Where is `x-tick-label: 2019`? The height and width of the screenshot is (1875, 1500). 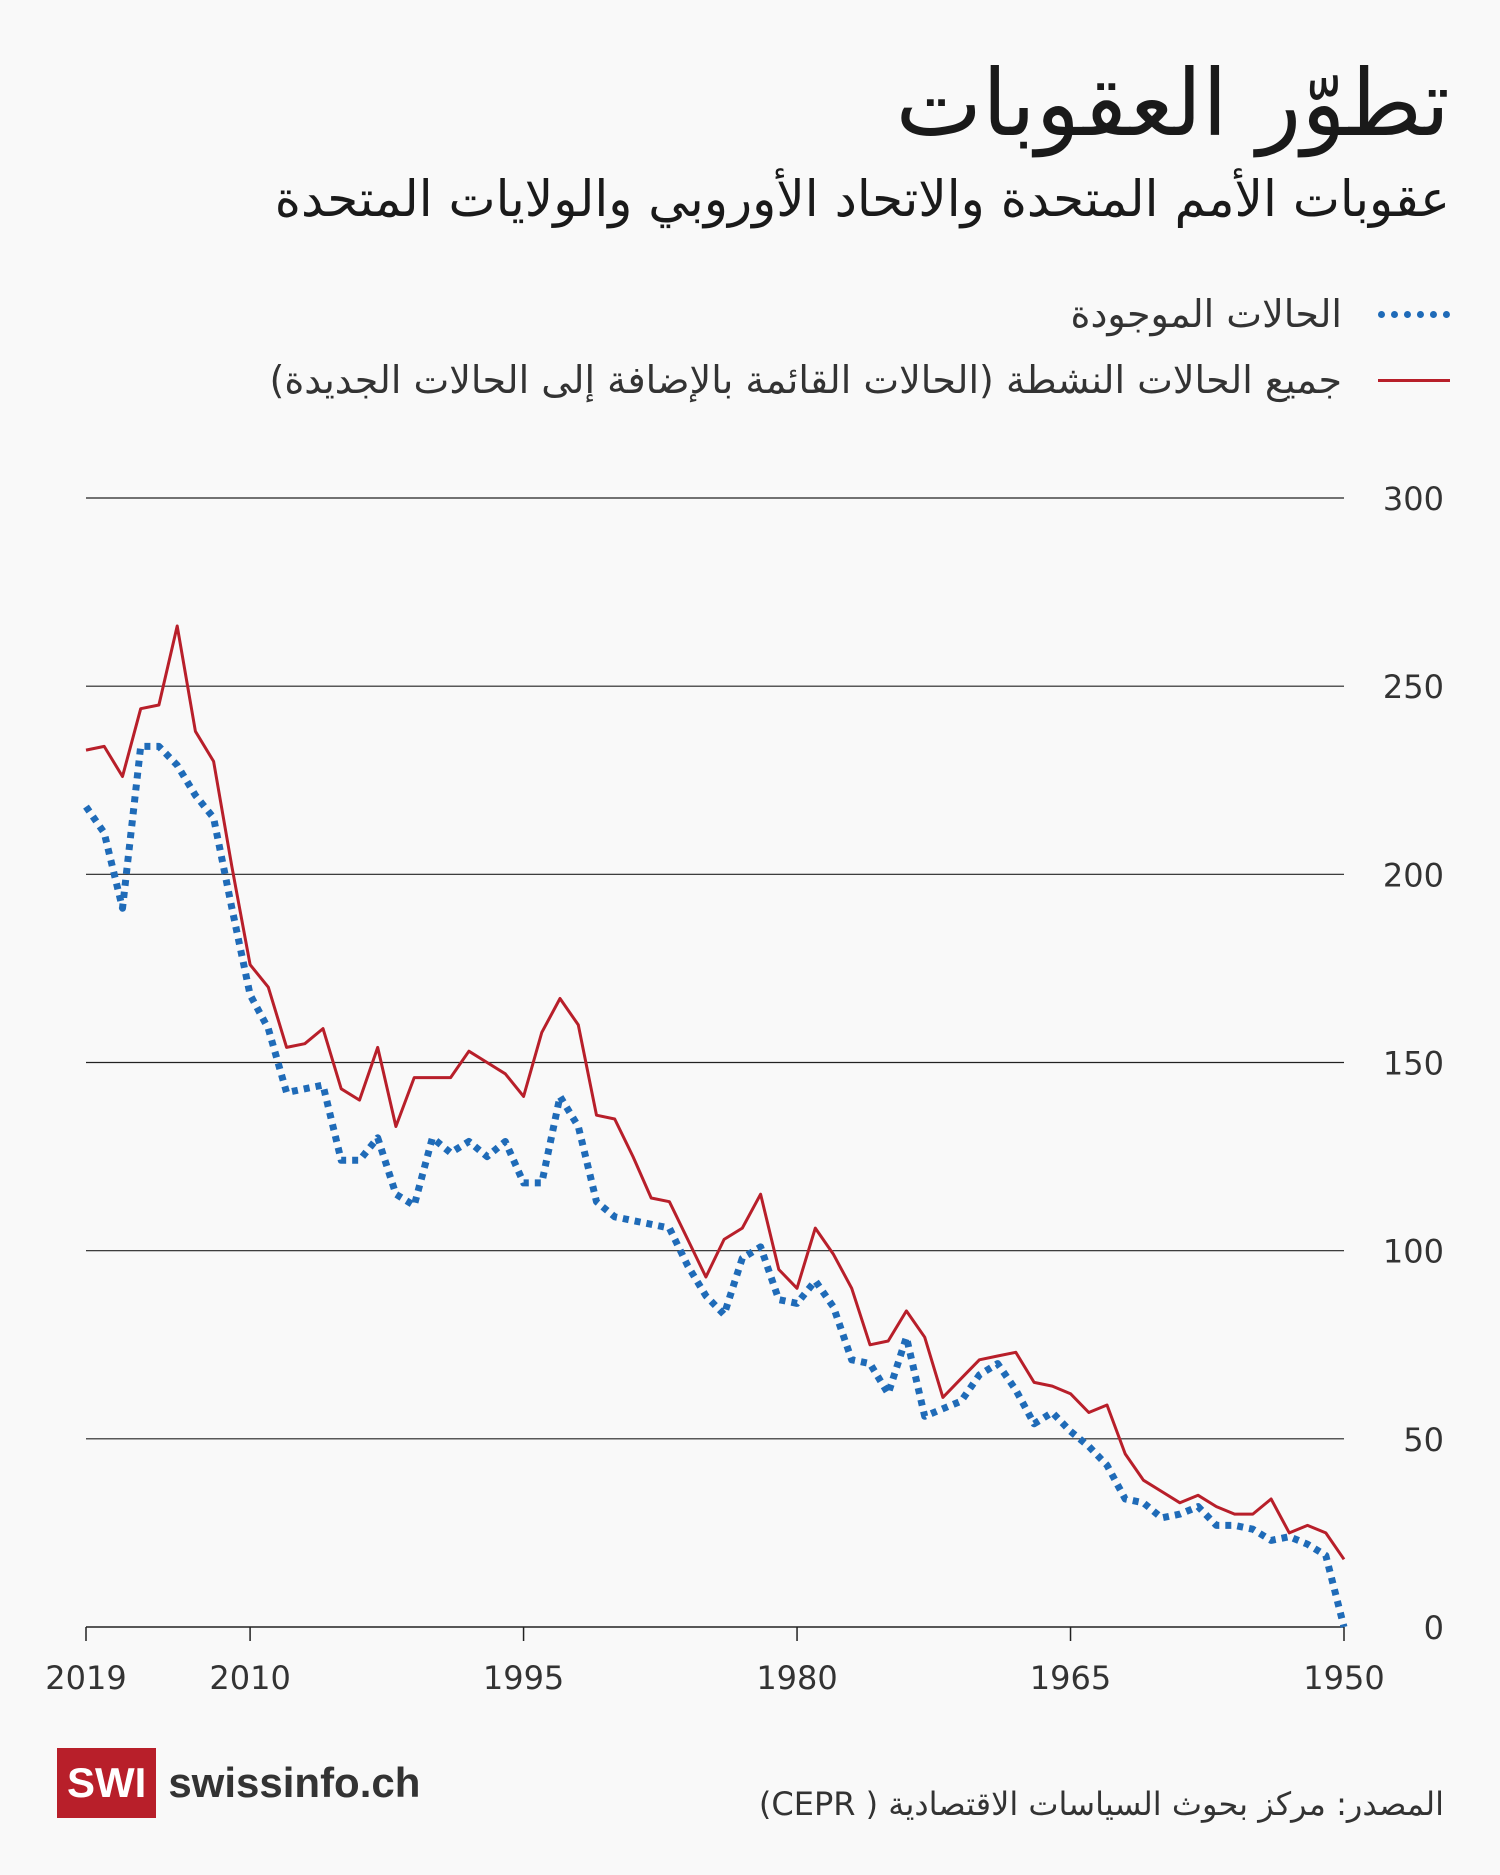
x-tick-label: 2019 is located at coordinates (85, 1678).